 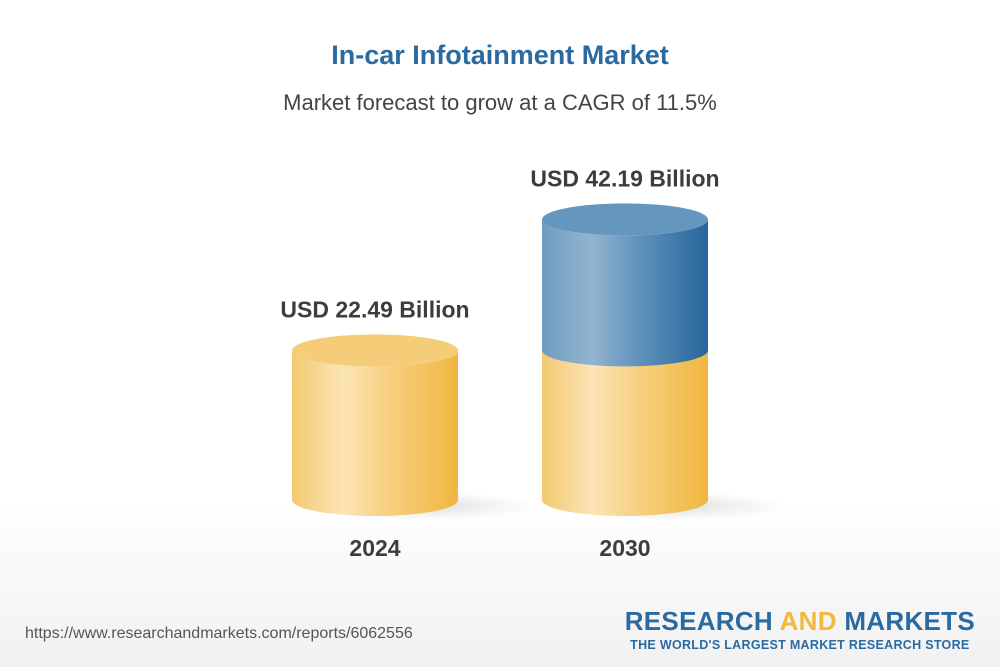 I want to click on bar-2030-growth, so click(x=625, y=293).